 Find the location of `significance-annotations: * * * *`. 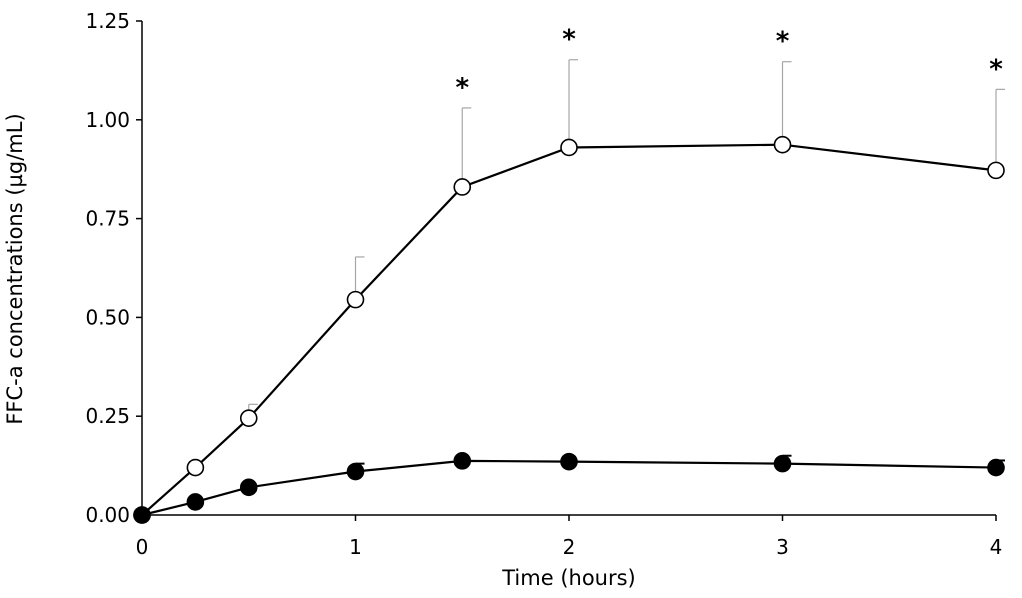

significance-annotations: * * * * is located at coordinates (729, 64).